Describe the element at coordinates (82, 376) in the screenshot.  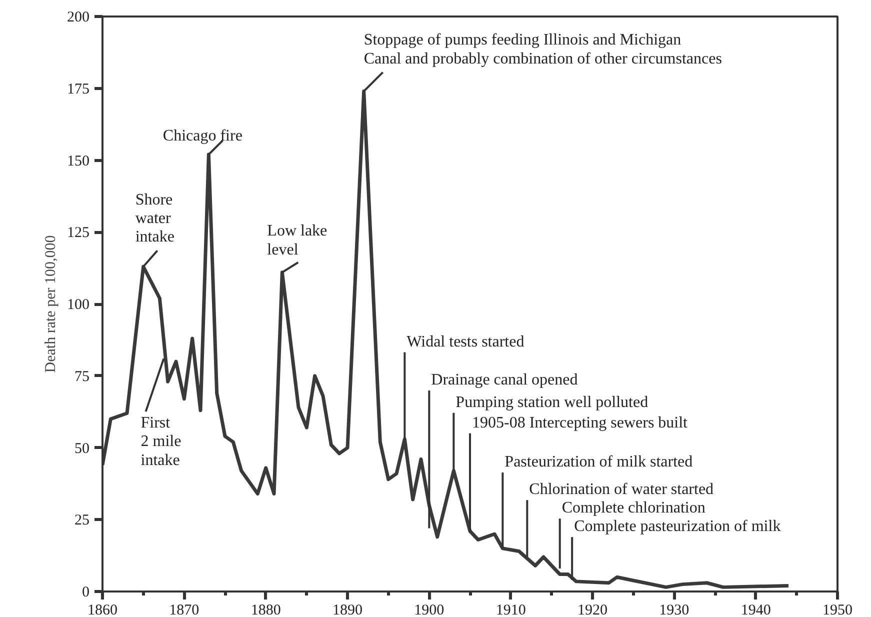
I see `y-tick-label: 75` at that location.